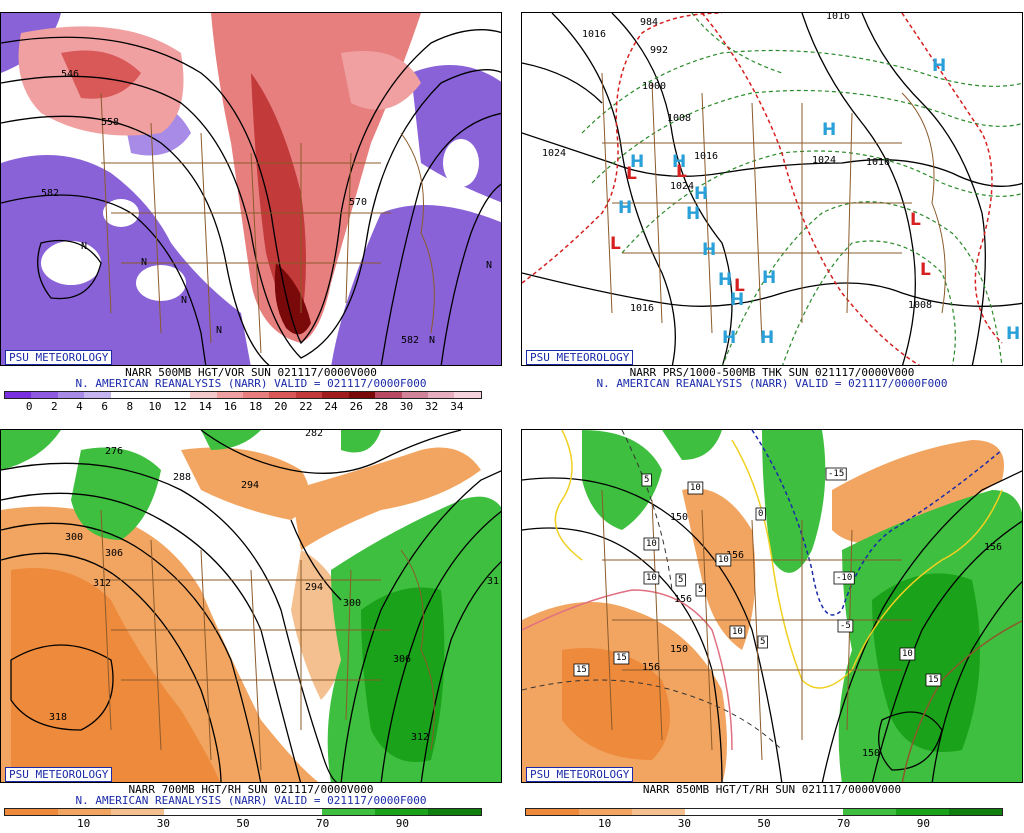 Image resolution: width=1024 pixels, height=833 pixels. I want to click on colorbar-tick-label: 14, so click(205, 406).